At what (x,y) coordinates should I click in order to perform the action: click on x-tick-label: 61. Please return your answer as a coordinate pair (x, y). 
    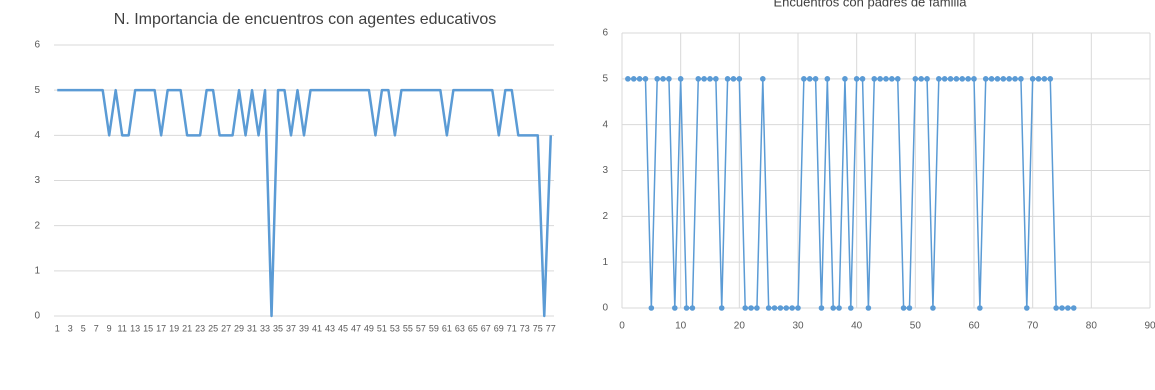
    Looking at the image, I should click on (447, 328).